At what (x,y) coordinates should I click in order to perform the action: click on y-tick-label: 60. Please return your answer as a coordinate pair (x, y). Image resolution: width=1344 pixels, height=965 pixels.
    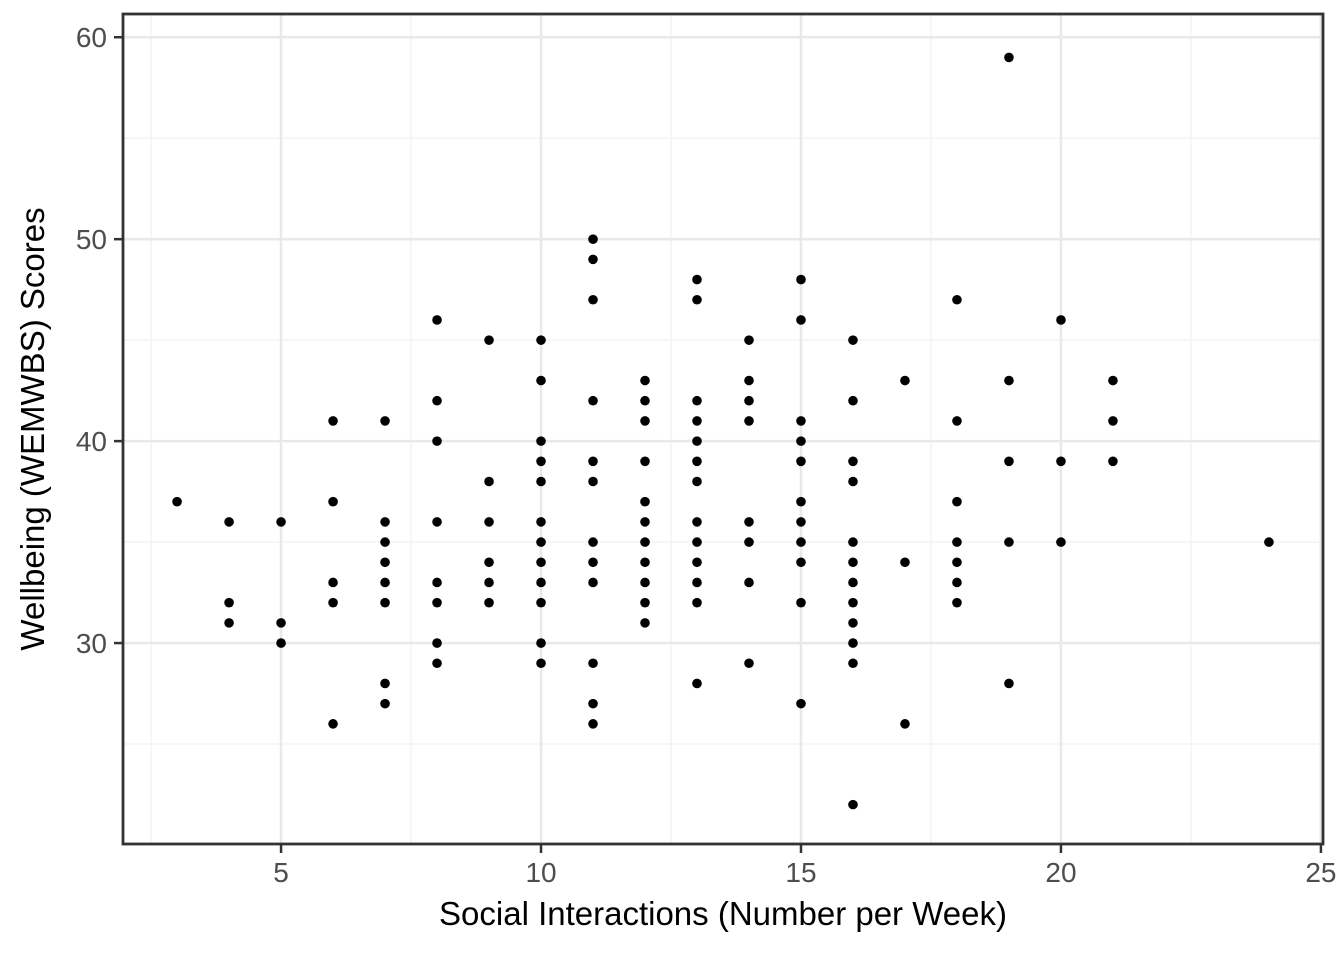
    Looking at the image, I should click on (91, 37).